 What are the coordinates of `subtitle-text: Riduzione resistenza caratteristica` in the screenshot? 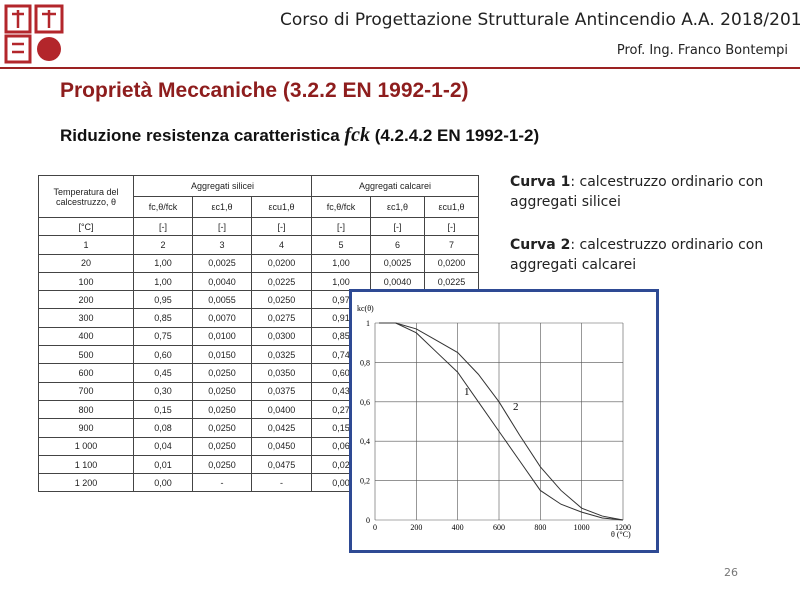 It's located at (200, 135).